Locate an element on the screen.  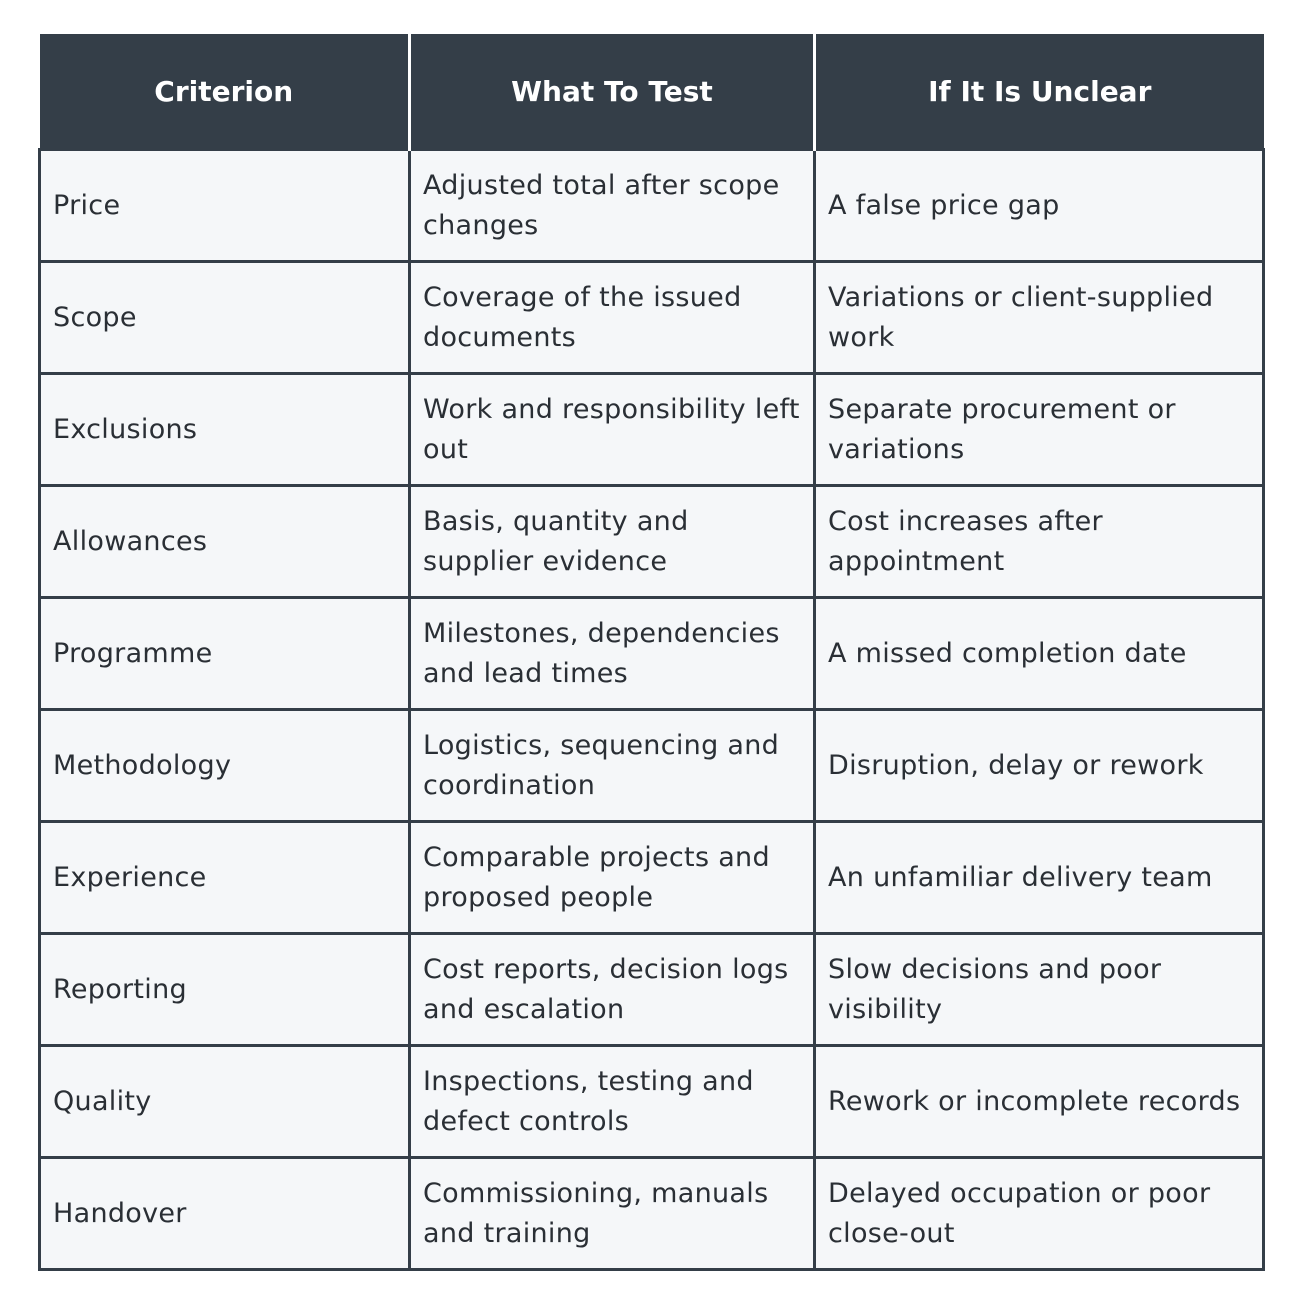
table-cell: Price is located at coordinates (224, 205).